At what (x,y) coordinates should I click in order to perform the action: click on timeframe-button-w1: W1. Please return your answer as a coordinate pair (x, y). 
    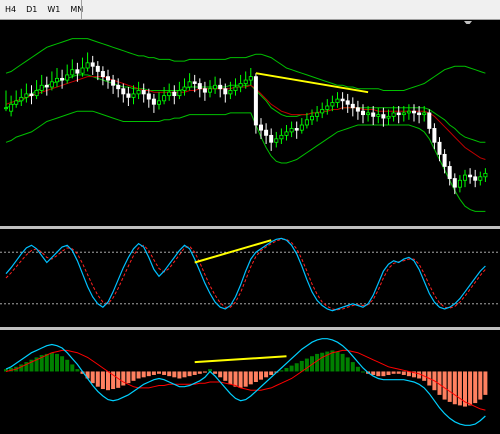
    Looking at the image, I should click on (54, 9).